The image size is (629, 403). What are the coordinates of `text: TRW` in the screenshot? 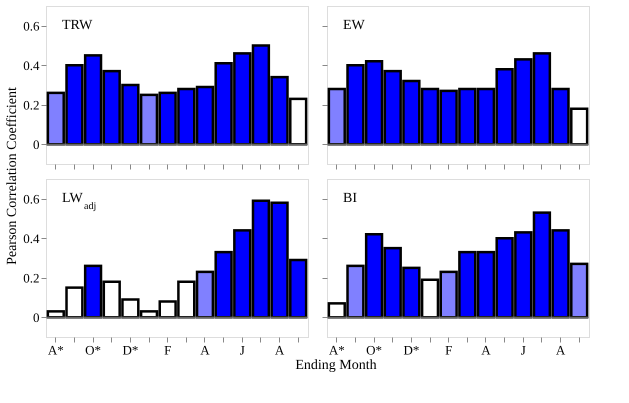 It's located at (78, 25).